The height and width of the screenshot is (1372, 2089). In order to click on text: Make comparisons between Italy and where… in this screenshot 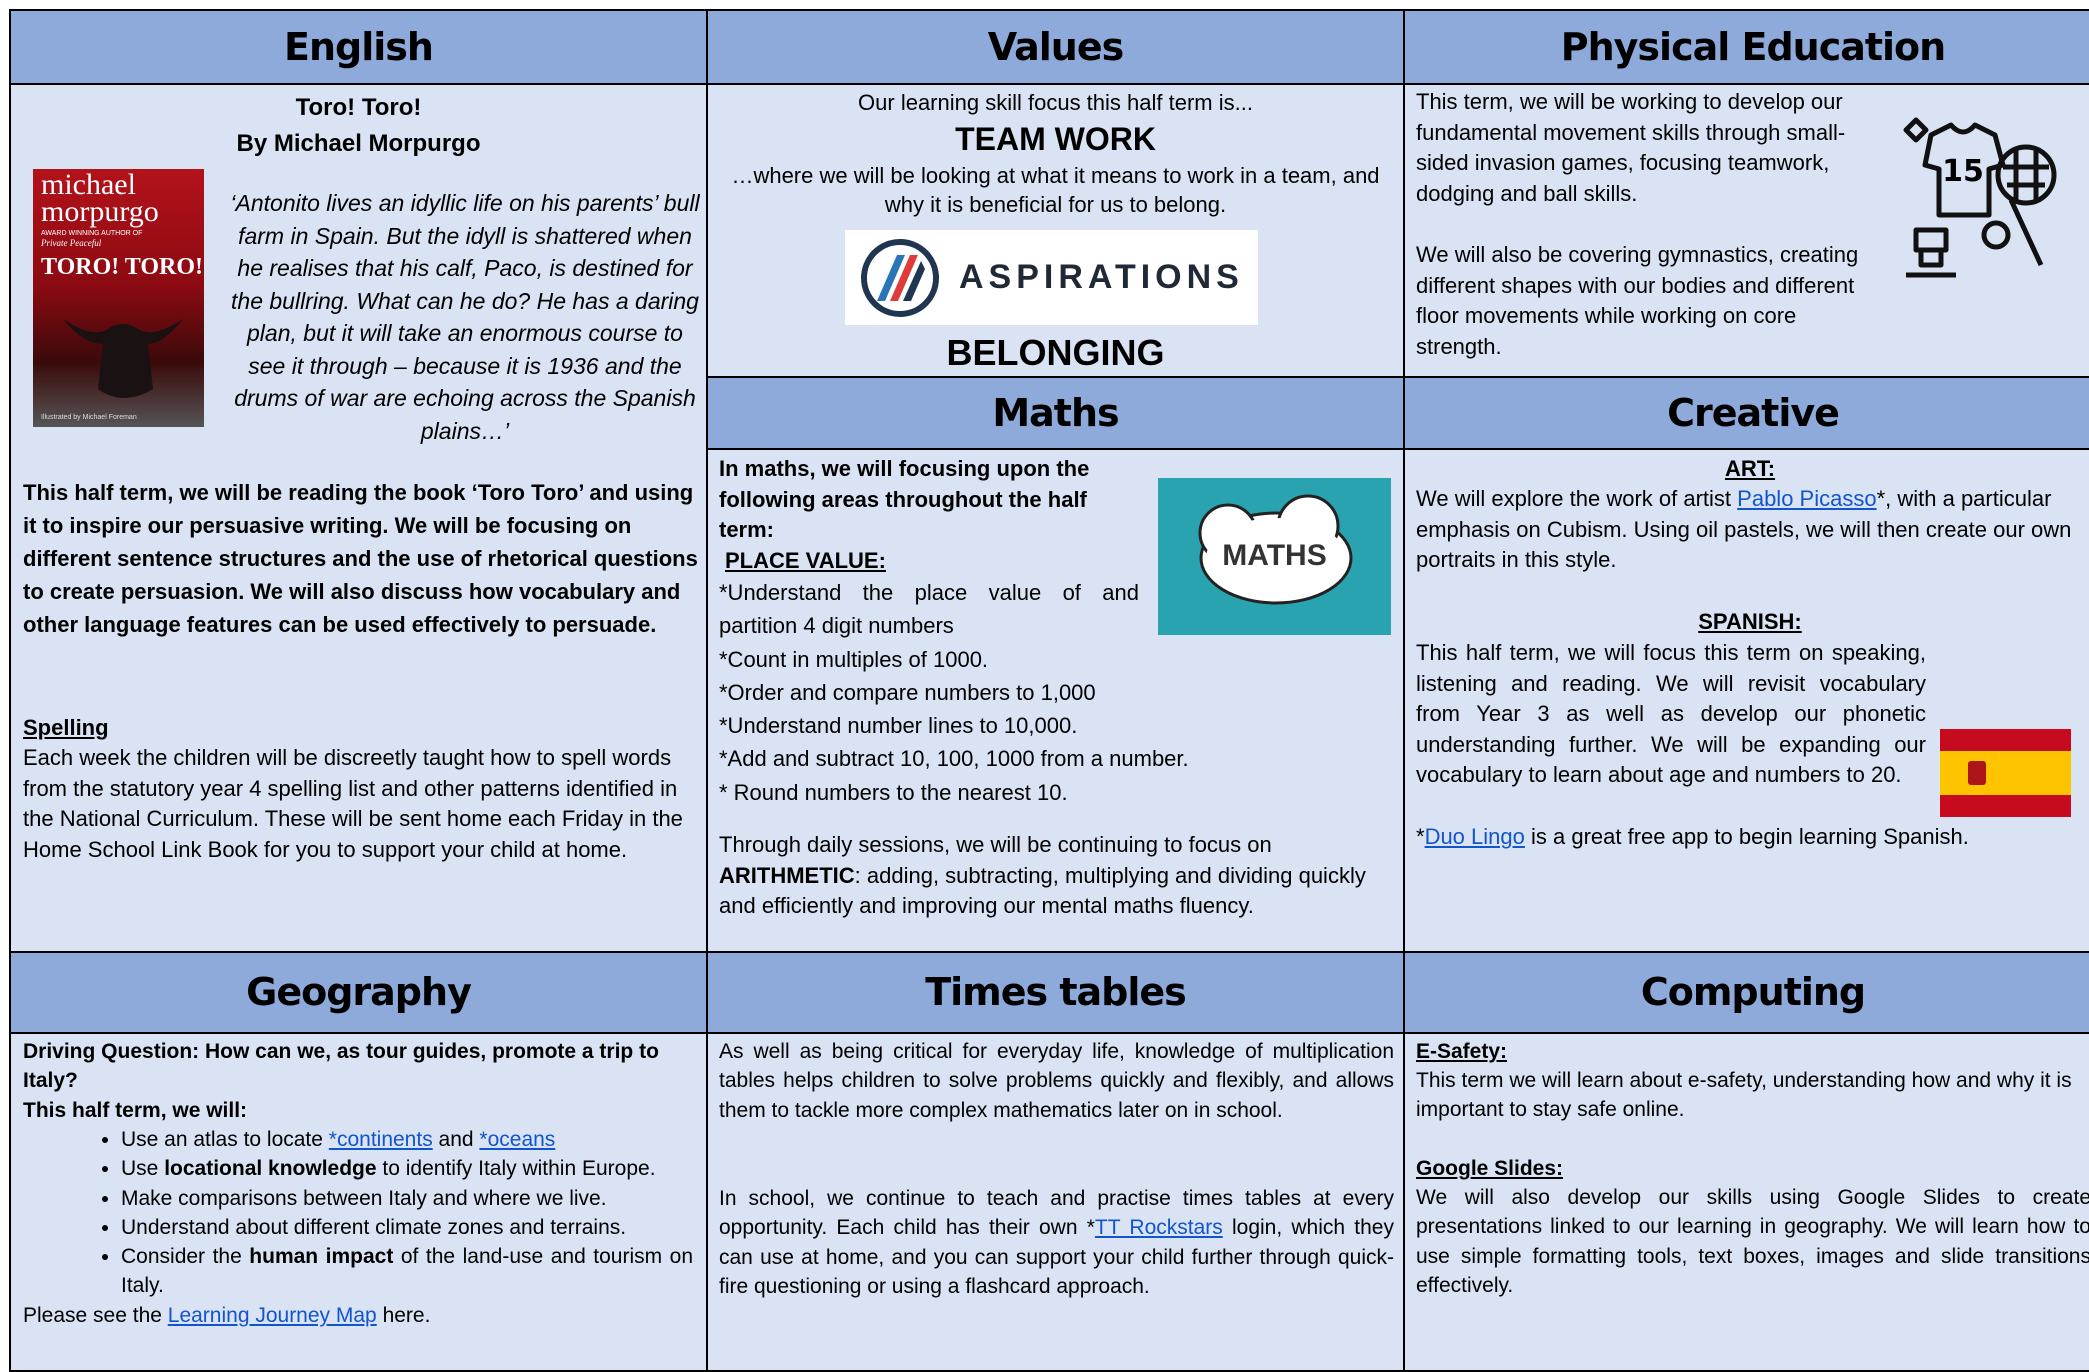, I will do `click(364, 1198)`.